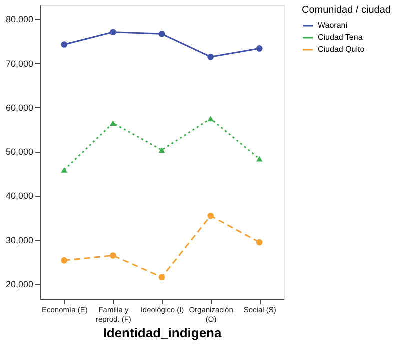 The height and width of the screenshot is (345, 396). Describe the element at coordinates (162, 333) in the screenshot. I see `x-axis-title: Identidad_indigena` at that location.